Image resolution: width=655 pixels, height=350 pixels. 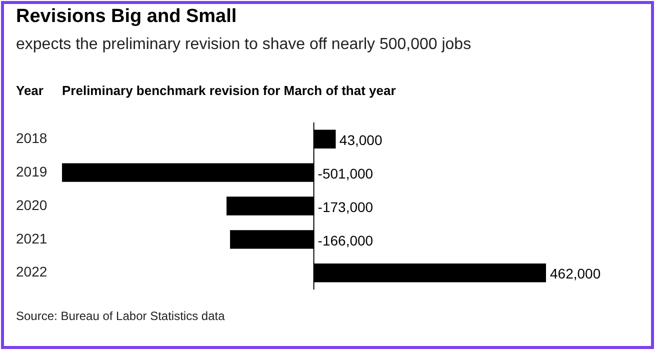 What do you see at coordinates (32, 238) in the screenshot?
I see `y-tick-label: 2021` at bounding box center [32, 238].